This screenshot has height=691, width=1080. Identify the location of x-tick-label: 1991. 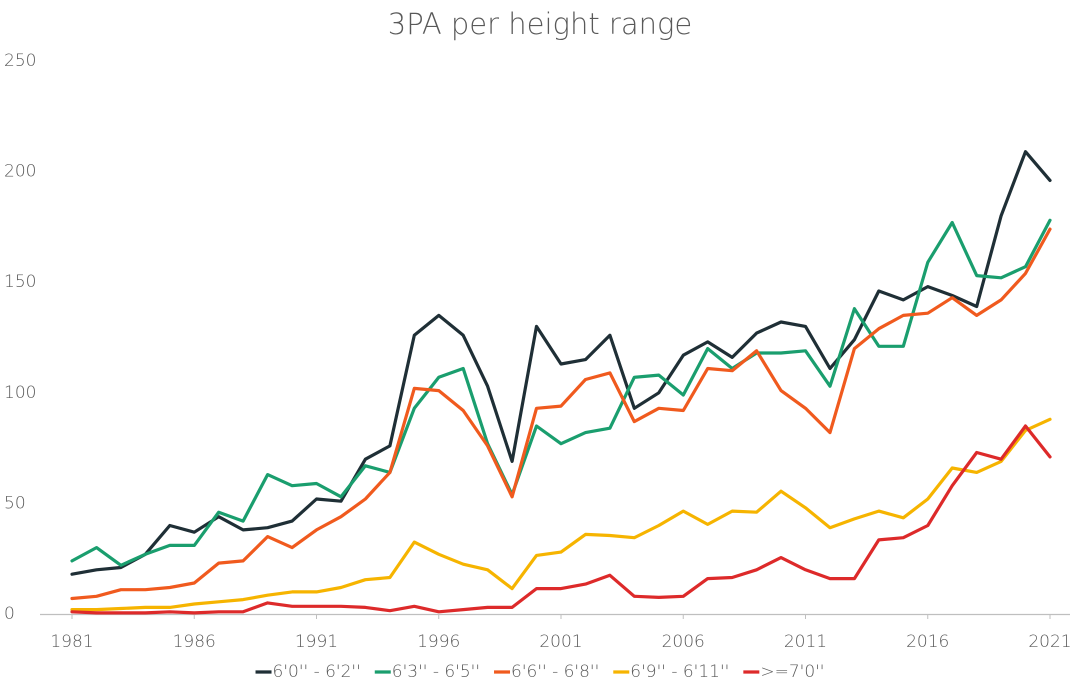
(316, 642).